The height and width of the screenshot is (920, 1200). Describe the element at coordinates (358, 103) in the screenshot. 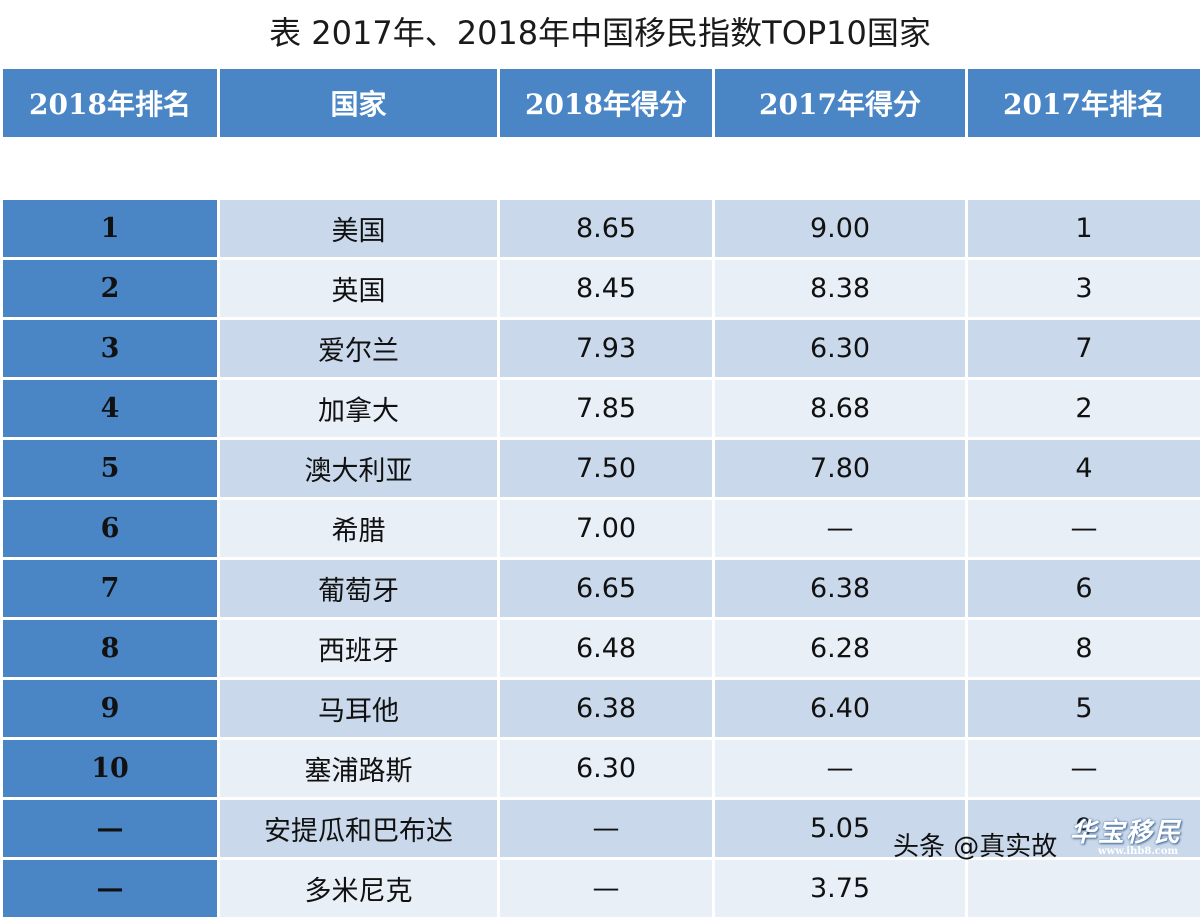

I see `column-header-country: 国家` at that location.